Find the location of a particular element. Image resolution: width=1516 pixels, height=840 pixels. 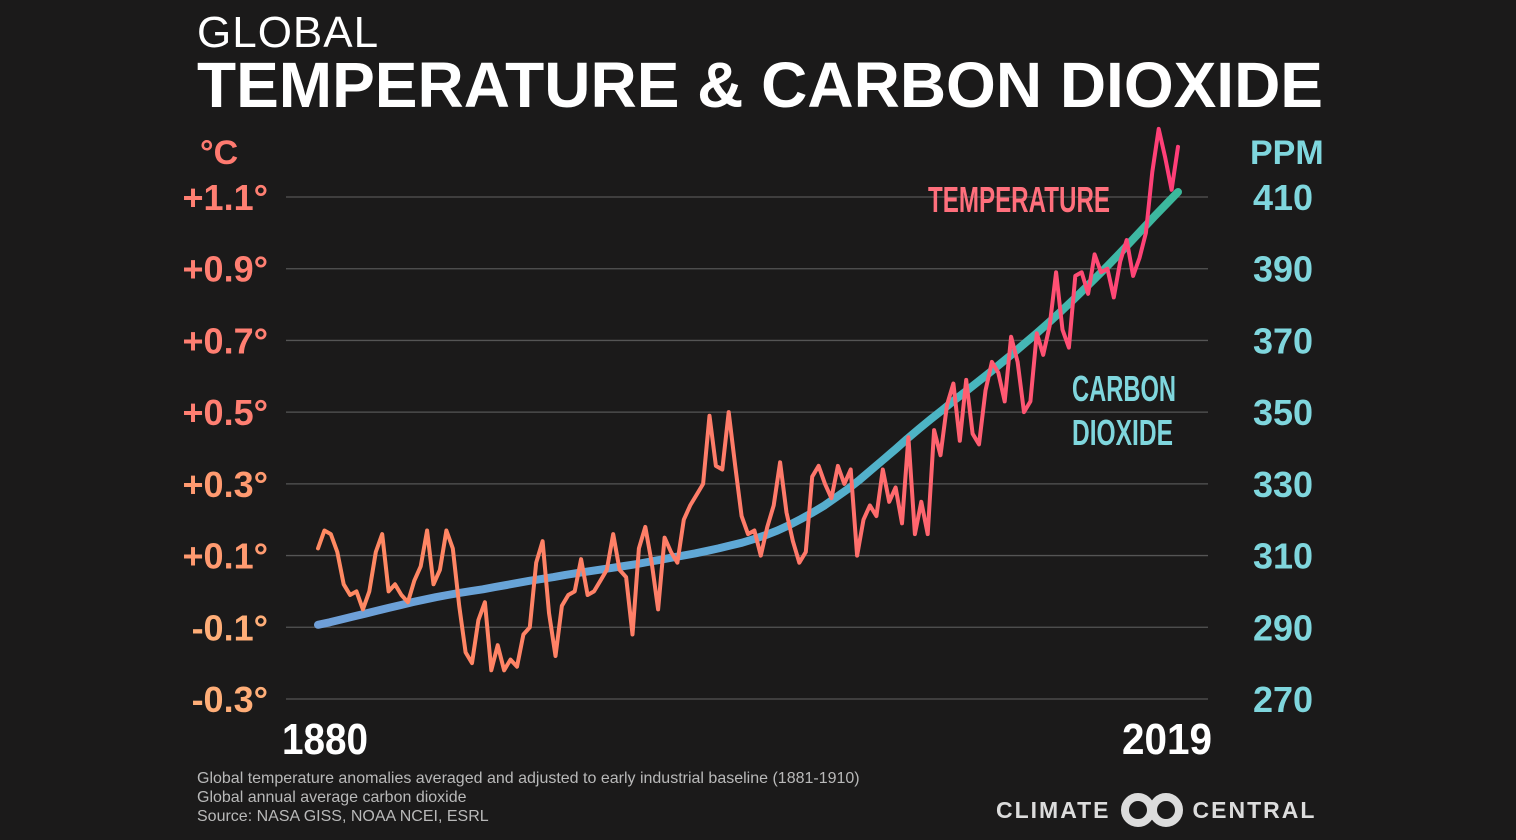

x-tick-start: 1880 is located at coordinates (325, 739).